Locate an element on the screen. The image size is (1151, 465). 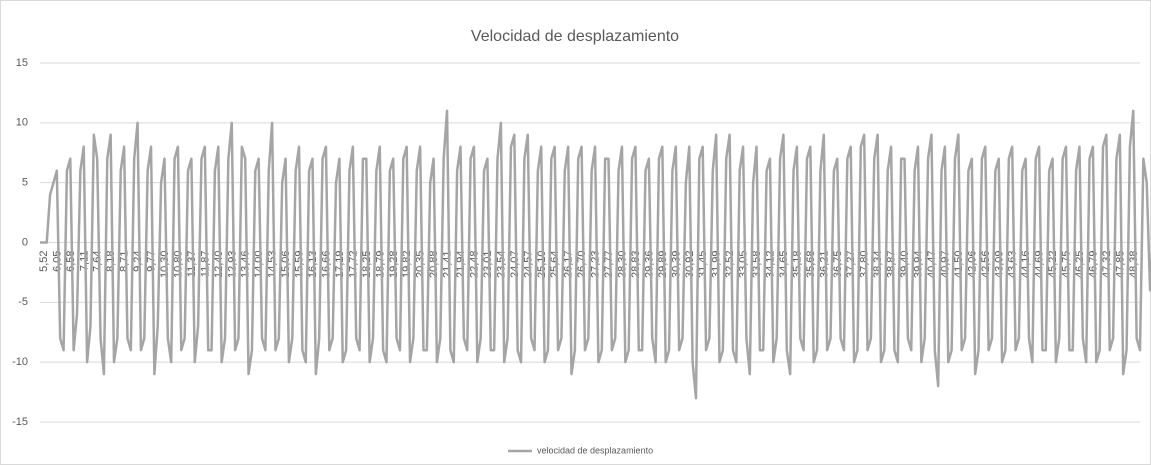
x-tick-label: 24,07 is located at coordinates (515, 265).